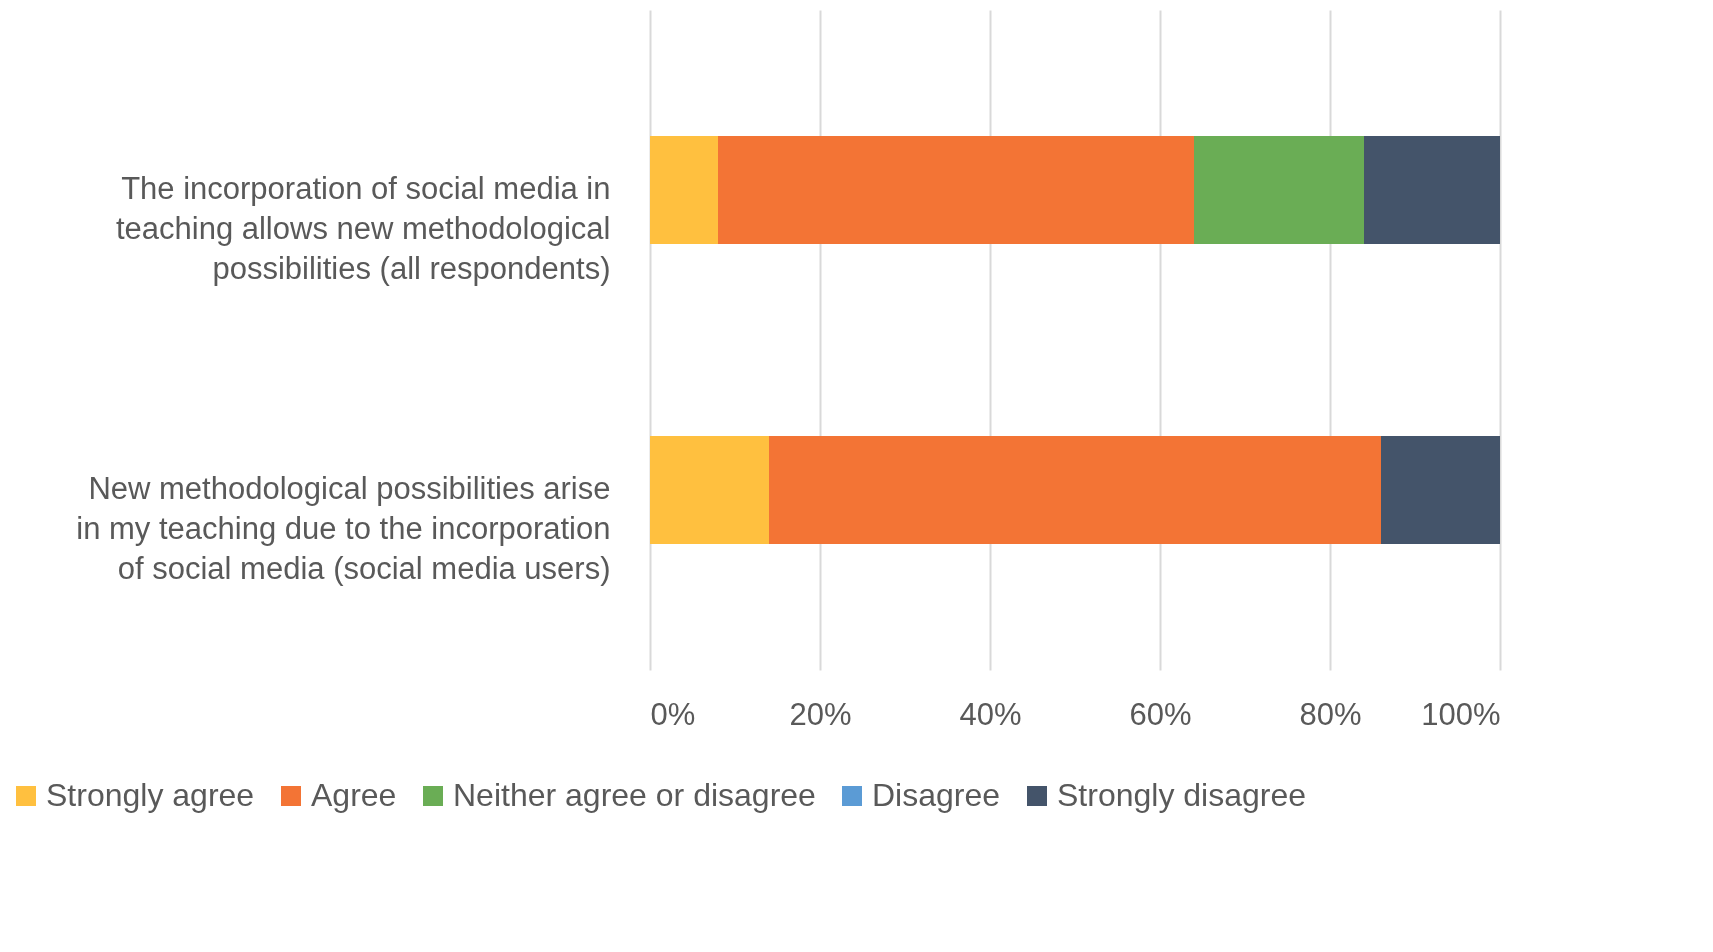 The image size is (1713, 952). I want to click on x-tick-label: 60%, so click(1160, 714).